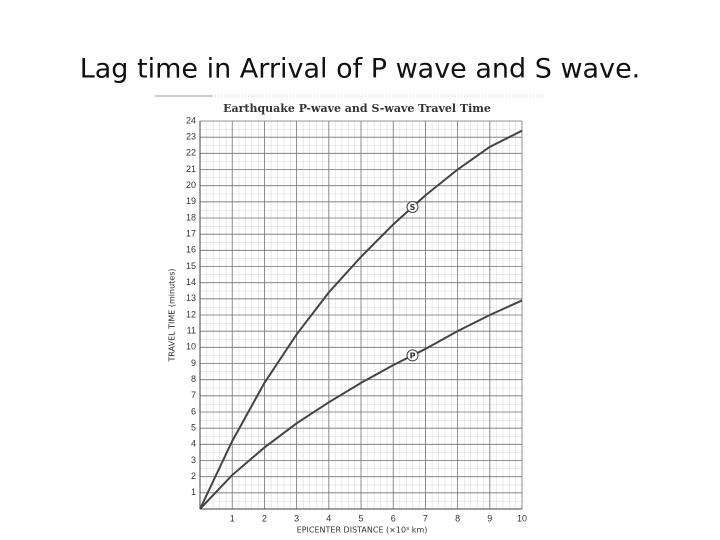 Image resolution: width=720 pixels, height=540 pixels. Describe the element at coordinates (296, 518) in the screenshot. I see `x-tick-label: 3` at that location.